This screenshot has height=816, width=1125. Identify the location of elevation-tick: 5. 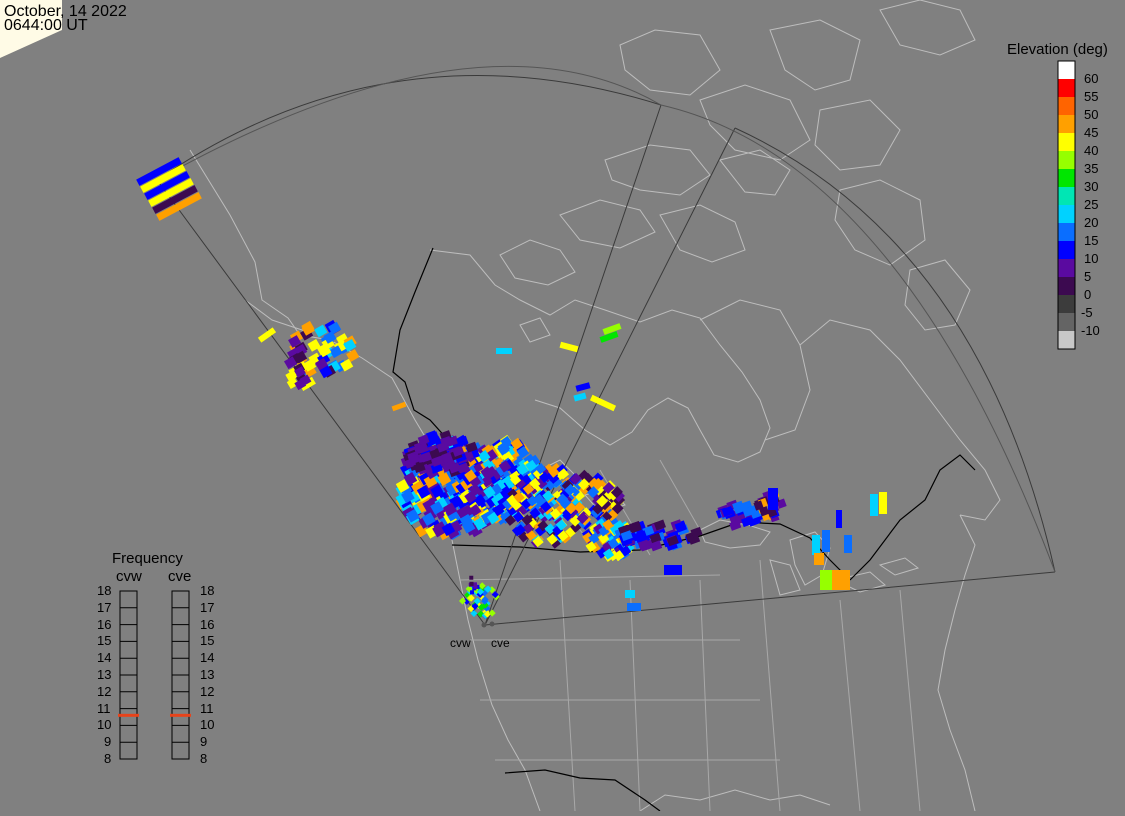
(1088, 276).